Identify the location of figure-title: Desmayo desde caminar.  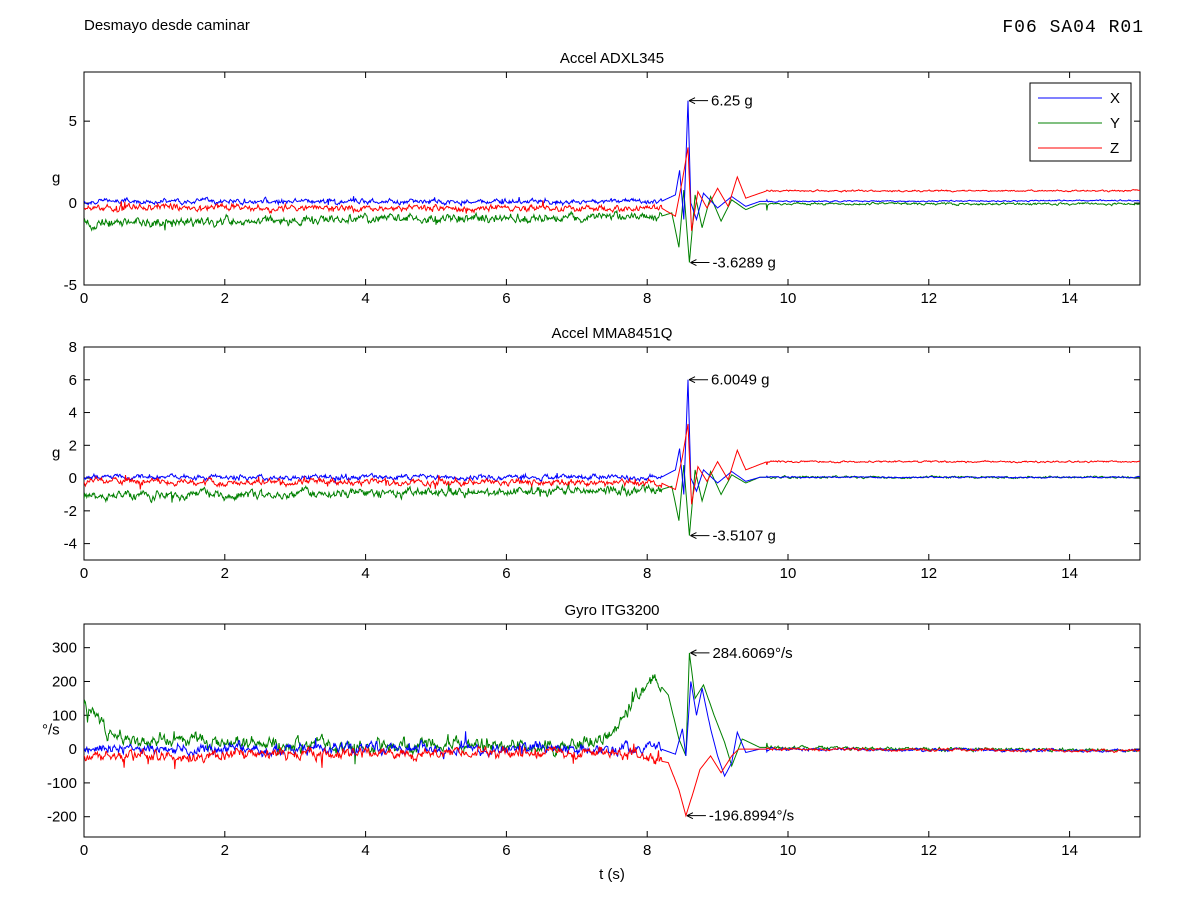
(167, 25).